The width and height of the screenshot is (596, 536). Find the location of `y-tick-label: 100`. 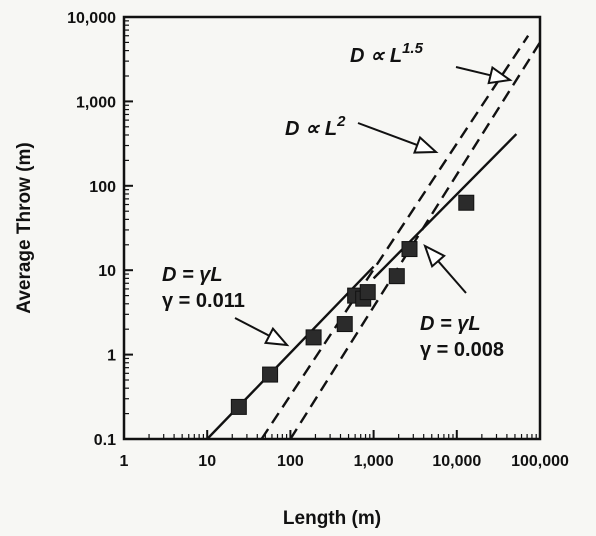

y-tick-label: 100 is located at coordinates (102, 187).